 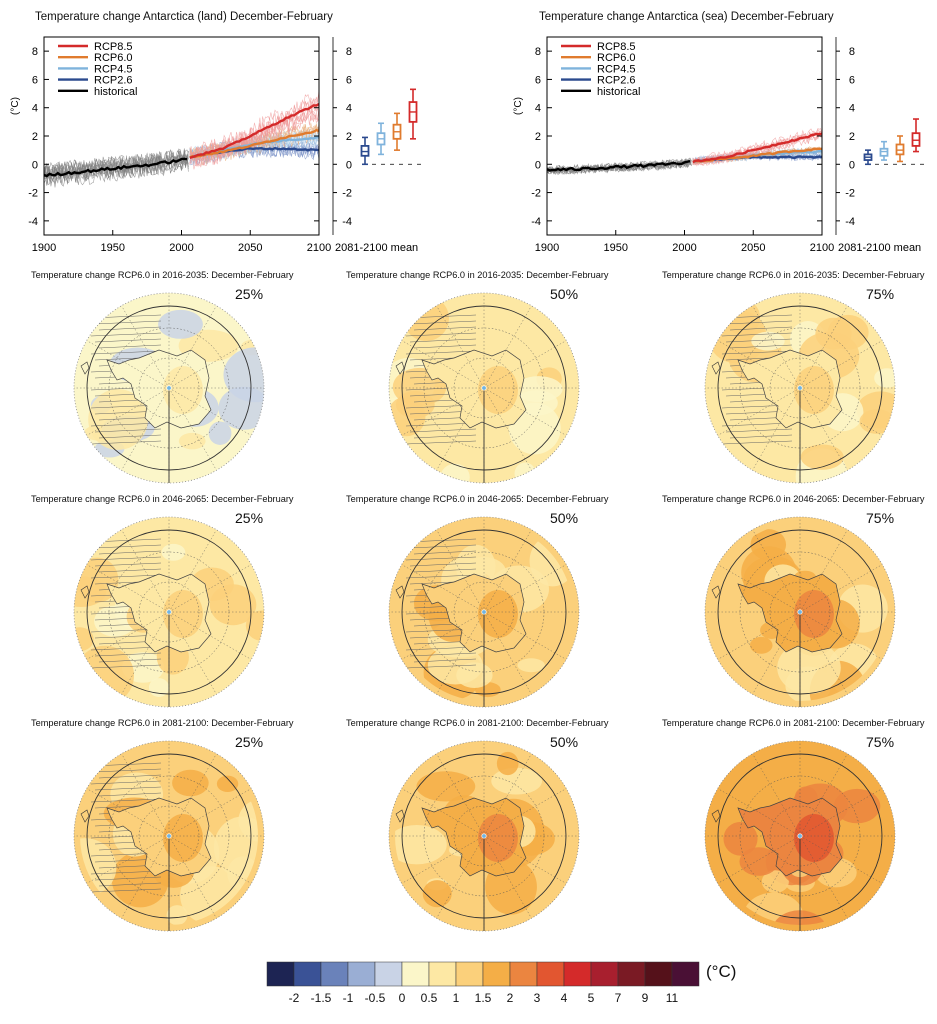 What do you see at coordinates (249, 742) in the screenshot?
I see `map-percentile: 25%` at bounding box center [249, 742].